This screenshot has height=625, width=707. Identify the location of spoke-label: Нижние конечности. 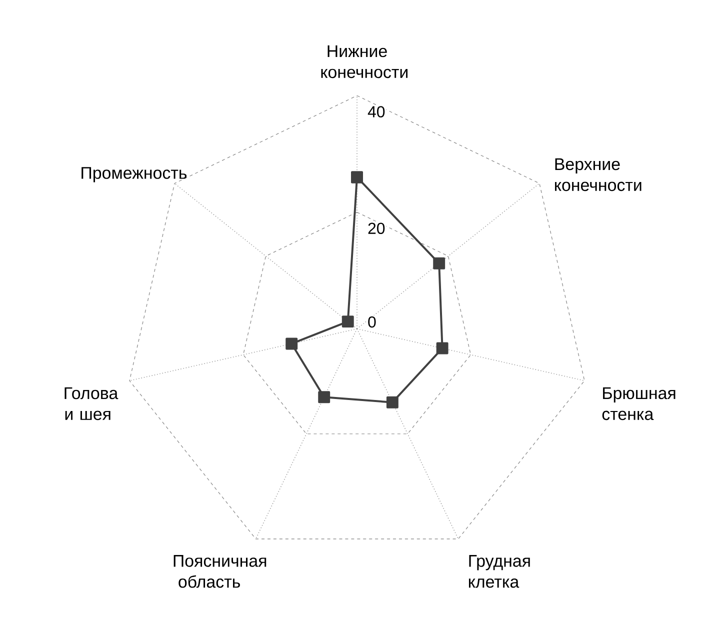
(364, 61).